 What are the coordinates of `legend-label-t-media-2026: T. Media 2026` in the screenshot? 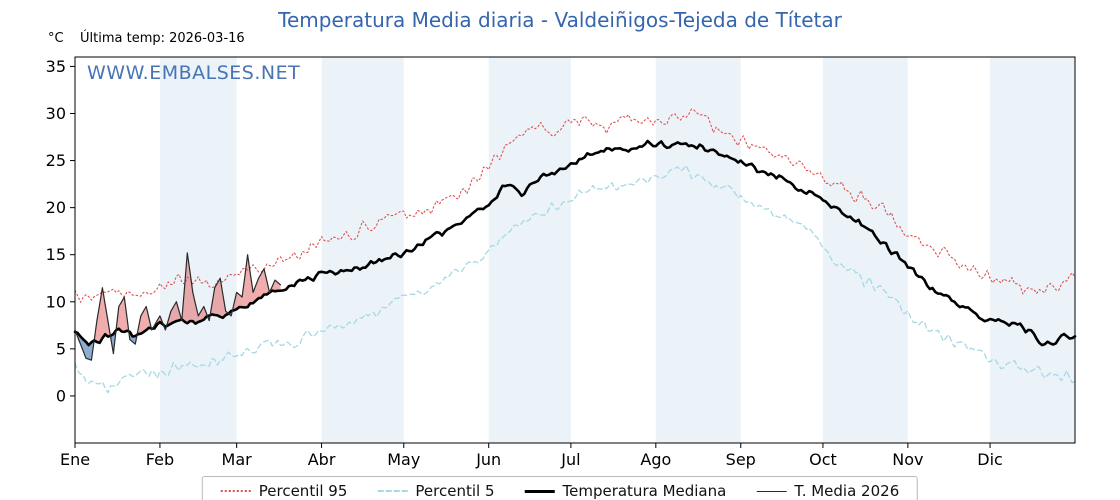 It's located at (847, 491).